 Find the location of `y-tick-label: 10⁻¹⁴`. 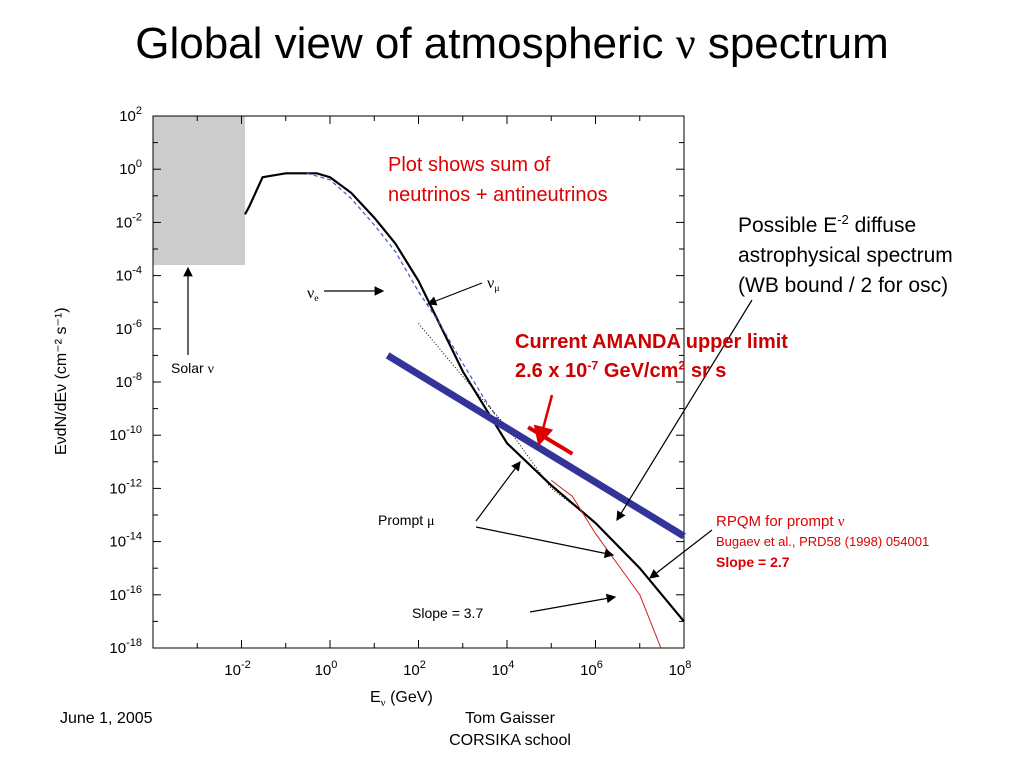

y-tick-label: 10⁻¹⁴ is located at coordinates (125, 541).